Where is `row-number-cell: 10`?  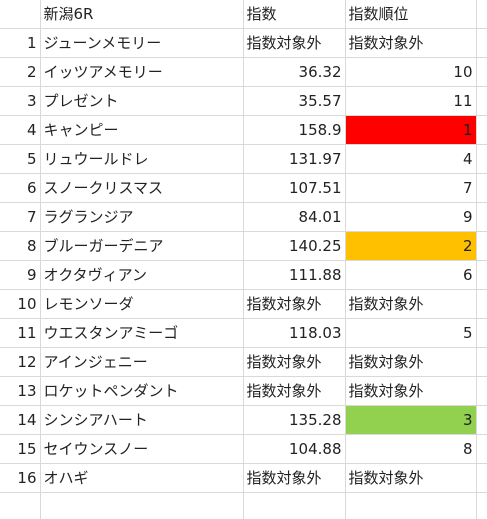
row-number-cell: 10 is located at coordinates (20, 304).